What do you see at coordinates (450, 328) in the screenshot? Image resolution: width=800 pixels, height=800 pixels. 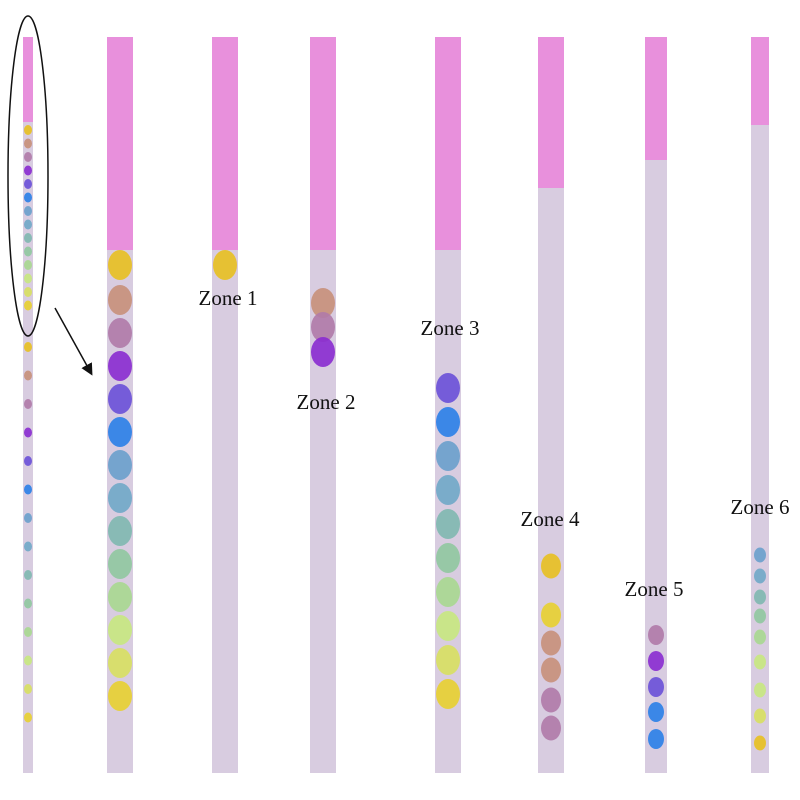 I see `zone-label: Zone 3` at bounding box center [450, 328].